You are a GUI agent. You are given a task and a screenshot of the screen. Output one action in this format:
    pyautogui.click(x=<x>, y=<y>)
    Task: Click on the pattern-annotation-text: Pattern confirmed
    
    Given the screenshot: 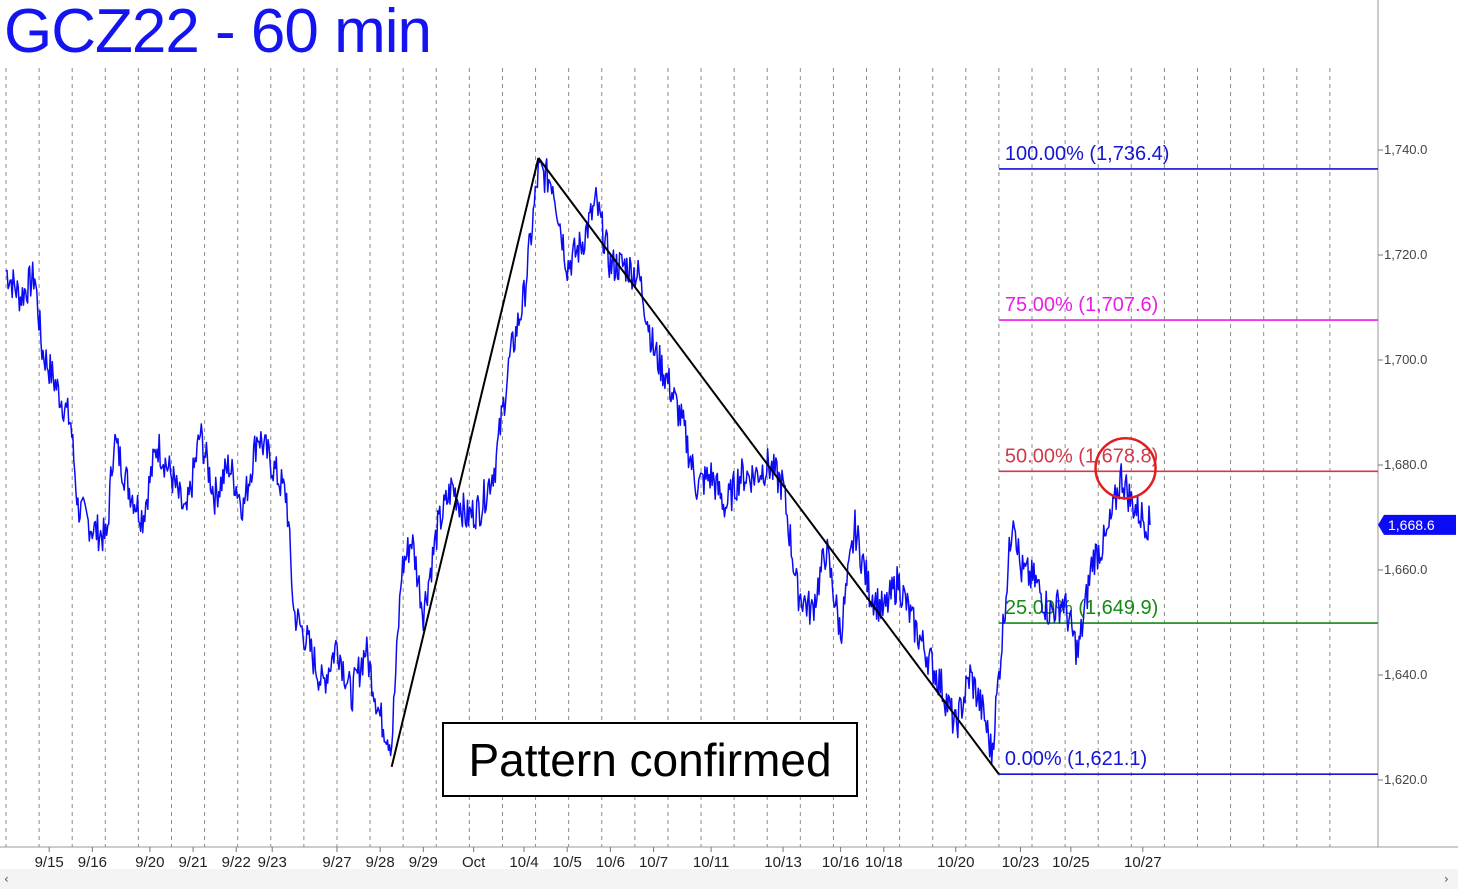 What is the action you would take?
    pyautogui.click(x=650, y=759)
    